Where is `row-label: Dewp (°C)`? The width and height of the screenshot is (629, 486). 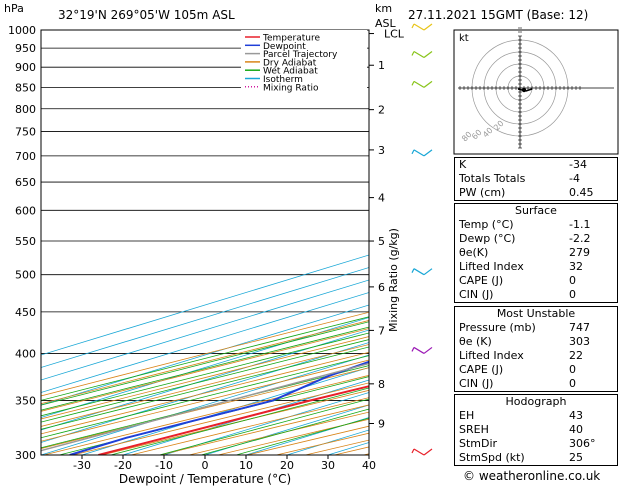 row-label: Dewp (°C) is located at coordinates (487, 238).